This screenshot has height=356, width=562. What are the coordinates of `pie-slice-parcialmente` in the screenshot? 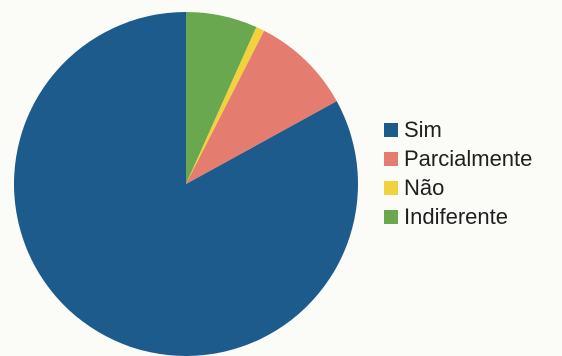 It's located at (261, 107).